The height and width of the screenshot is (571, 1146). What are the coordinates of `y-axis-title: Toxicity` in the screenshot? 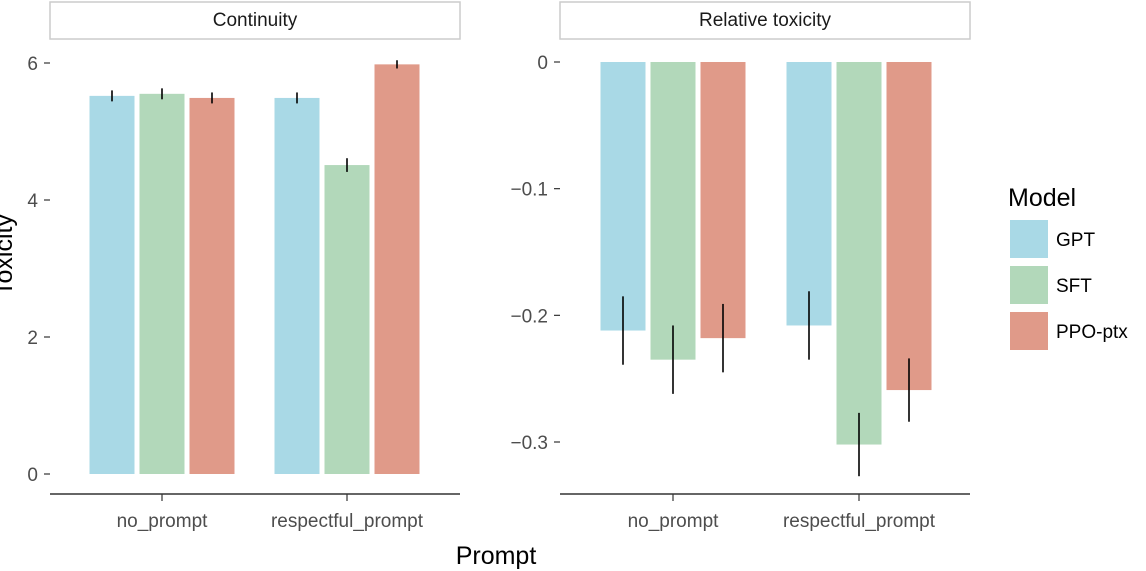 It's located at (9, 255).